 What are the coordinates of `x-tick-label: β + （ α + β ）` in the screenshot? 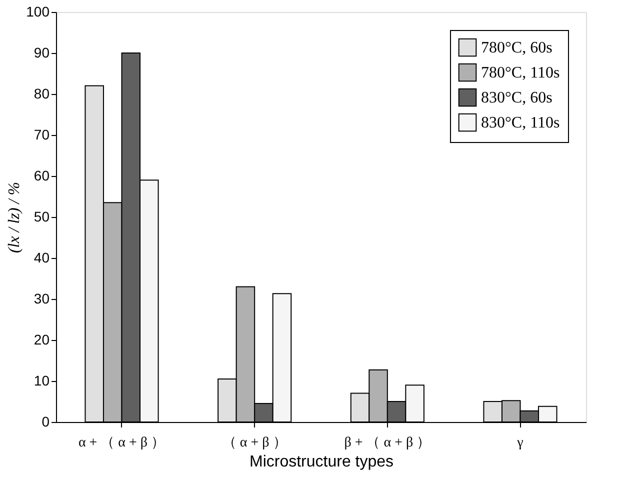 It's located at (387, 443).